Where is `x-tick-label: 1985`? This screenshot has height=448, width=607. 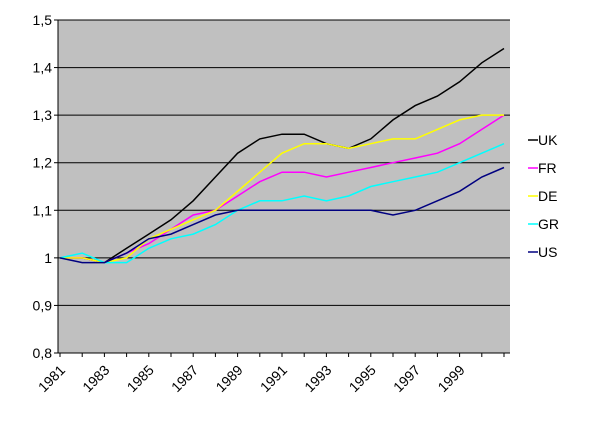
x-tick-label: 1985 is located at coordinates (140, 378).